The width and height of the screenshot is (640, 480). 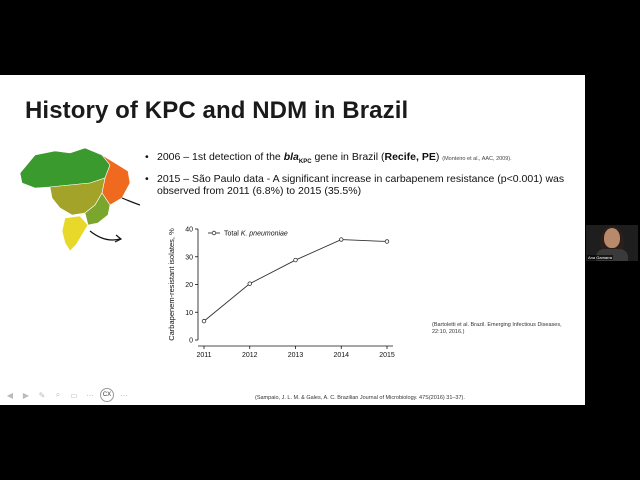 I want to click on x-tick-label: 2015, so click(x=387, y=355).